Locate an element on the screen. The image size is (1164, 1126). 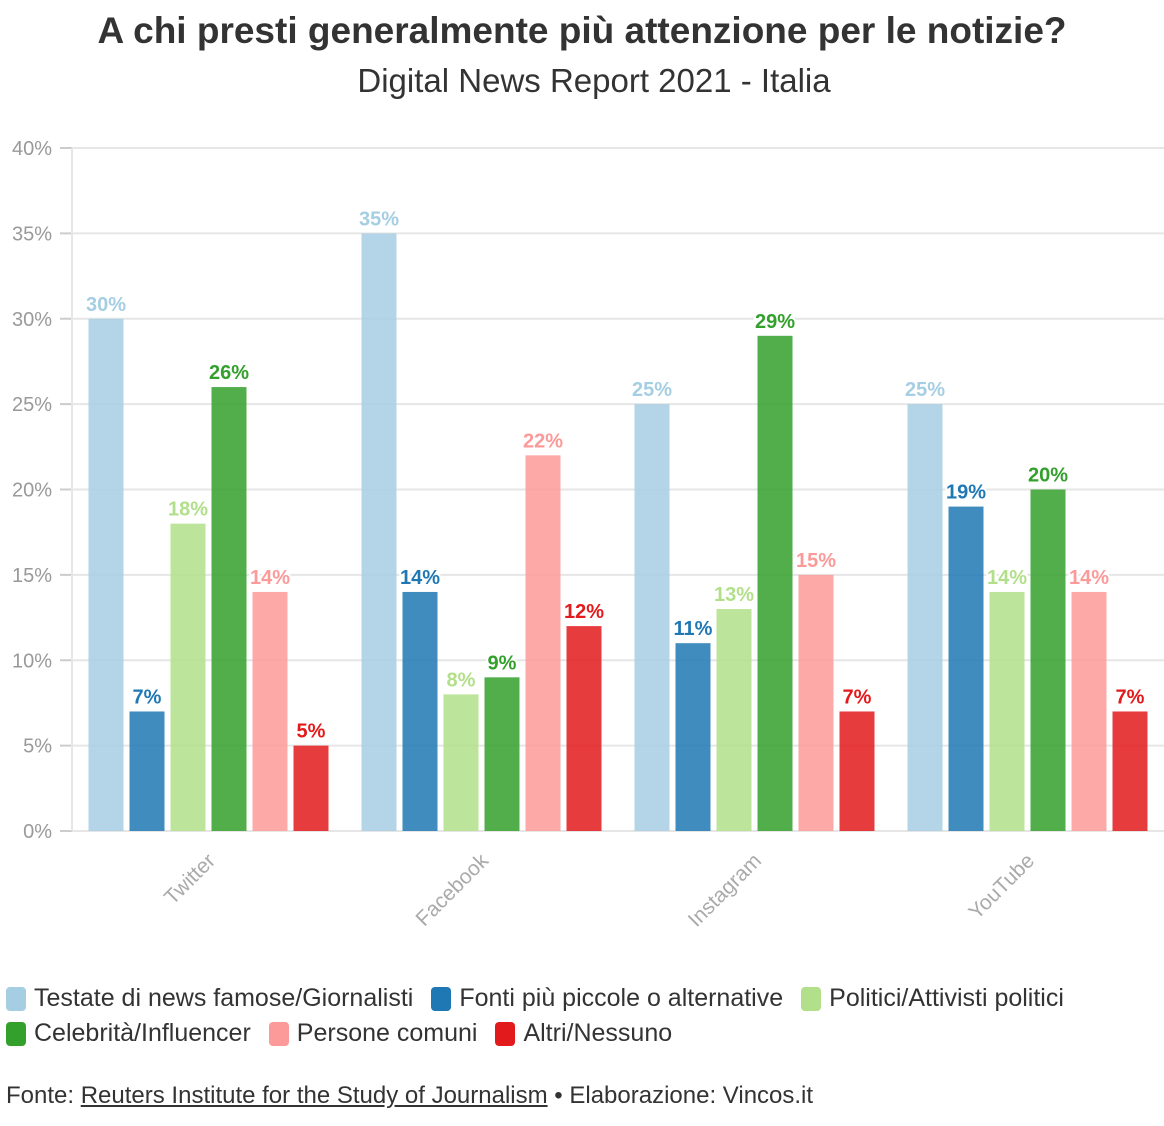
legend-item: Fonti più piccole o alternative is located at coordinates (607, 998).